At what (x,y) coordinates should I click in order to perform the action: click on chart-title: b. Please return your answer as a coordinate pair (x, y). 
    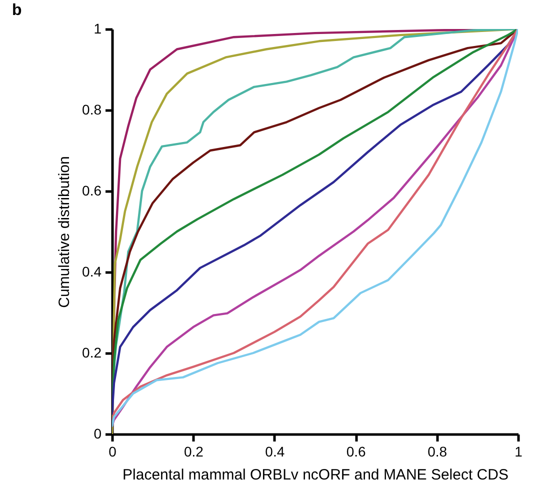
    Looking at the image, I should click on (17, 10).